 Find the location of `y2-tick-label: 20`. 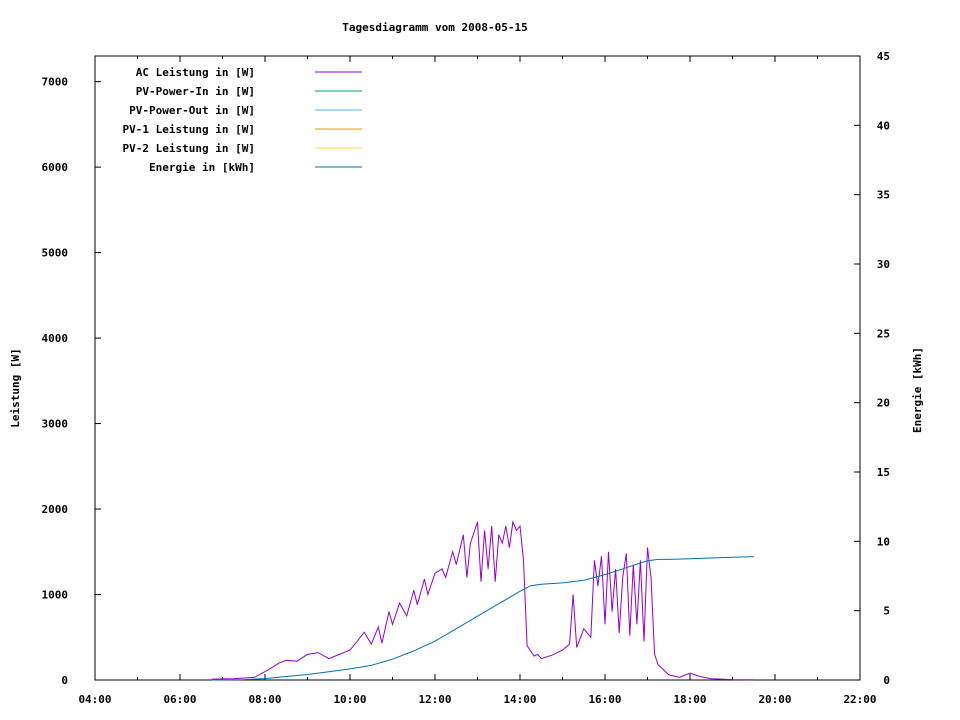

y2-tick-label: 20 is located at coordinates (883, 403).